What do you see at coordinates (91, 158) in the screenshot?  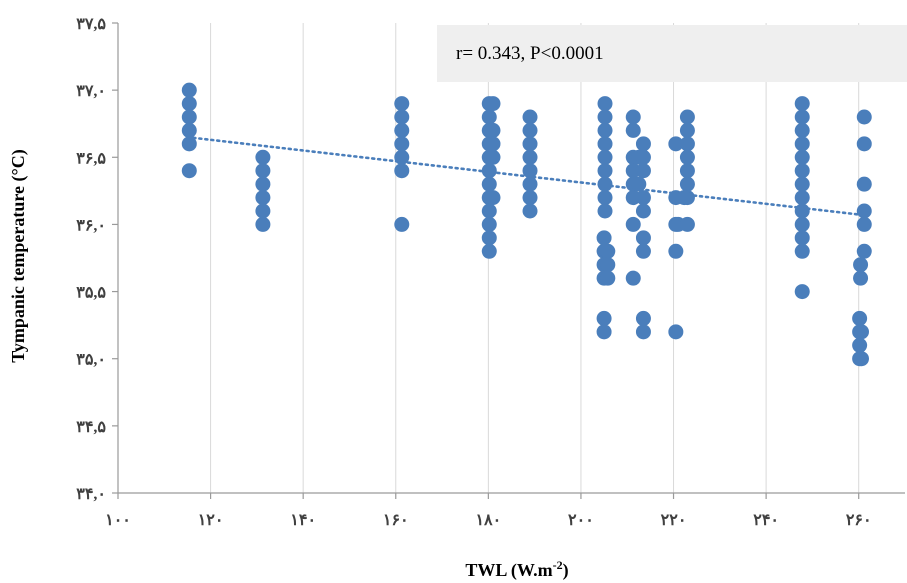 I see `y-tick-label: ۳۶,۵` at bounding box center [91, 158].